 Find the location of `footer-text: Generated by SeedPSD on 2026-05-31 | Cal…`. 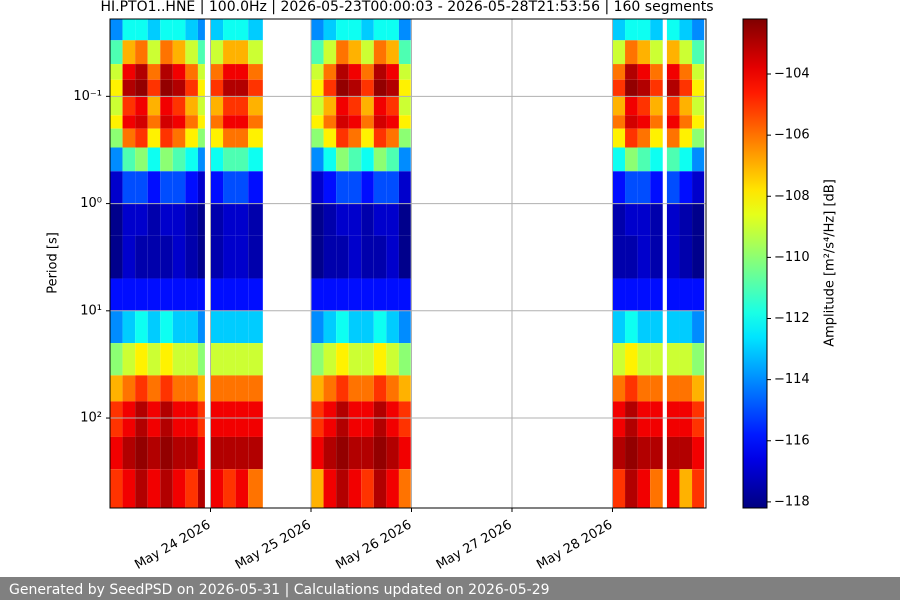

footer-text: Generated by SeedPSD on 2026-05-31 | Cal… is located at coordinates (279, 590).